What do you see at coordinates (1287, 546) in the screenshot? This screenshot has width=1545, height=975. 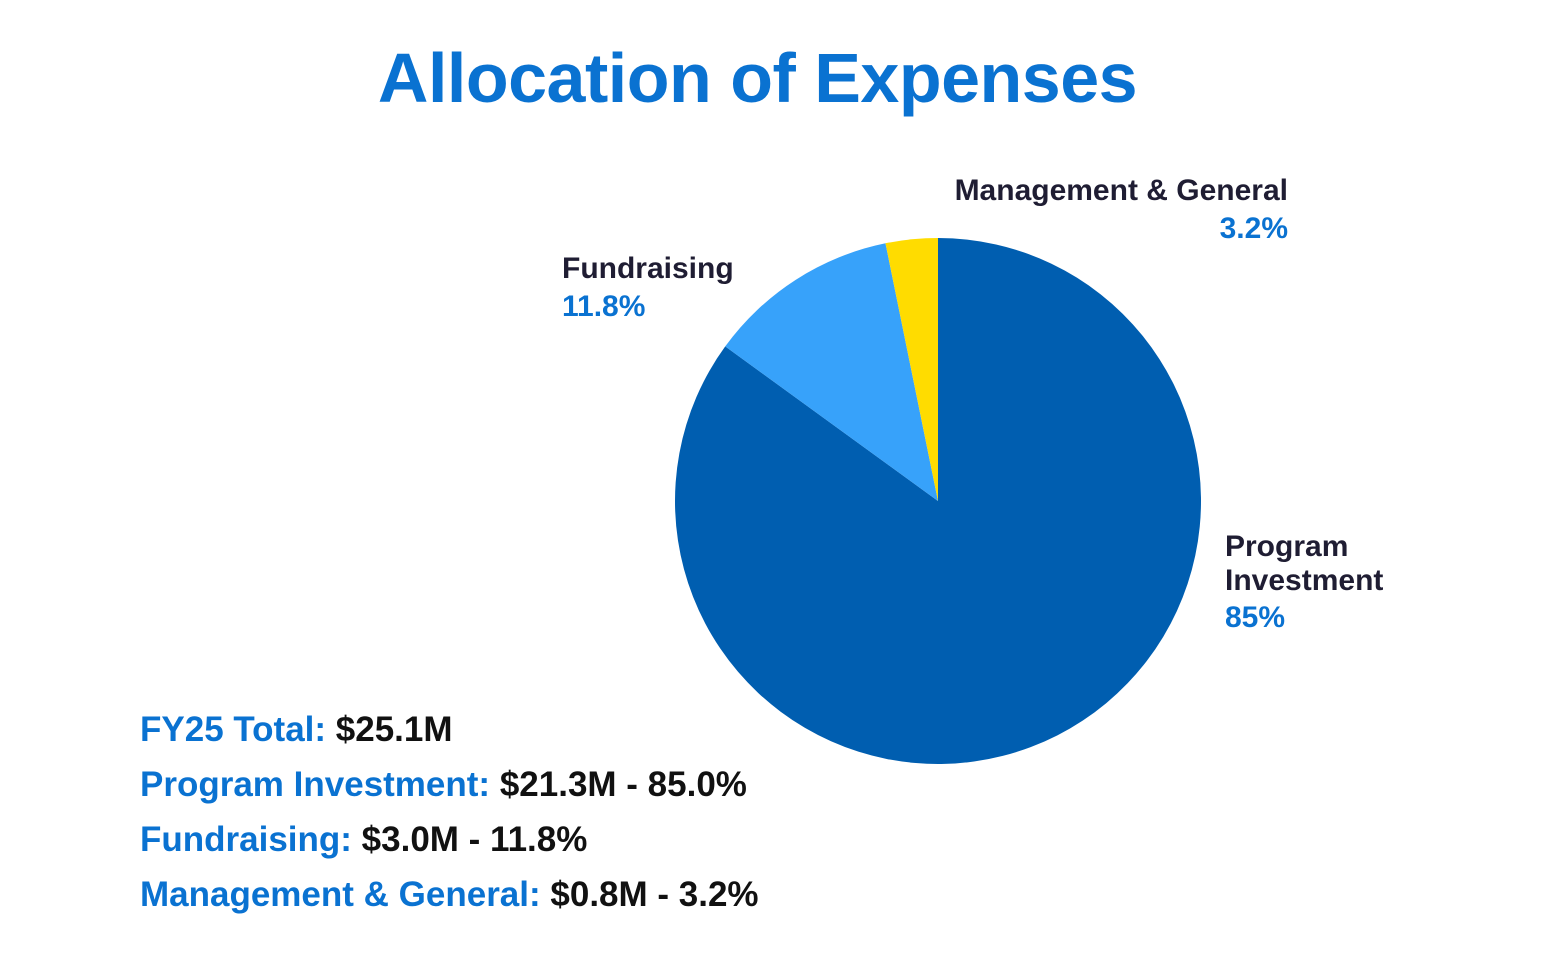 I see `slice-label-program-line1: Program` at bounding box center [1287, 546].